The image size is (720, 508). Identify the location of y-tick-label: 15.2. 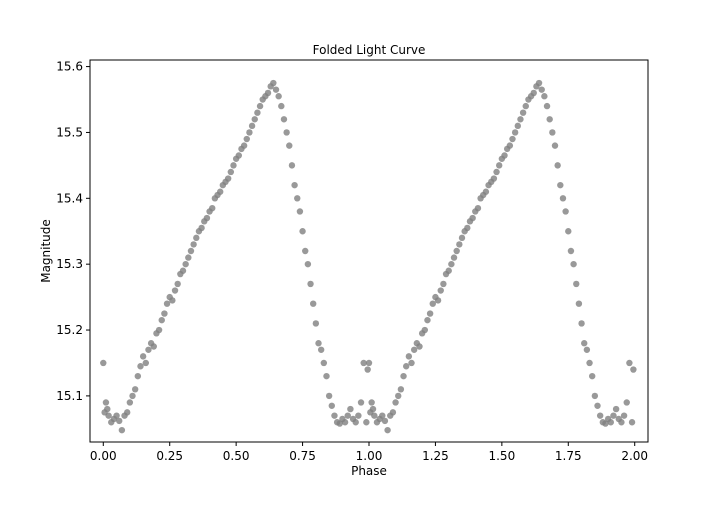
(69, 330).